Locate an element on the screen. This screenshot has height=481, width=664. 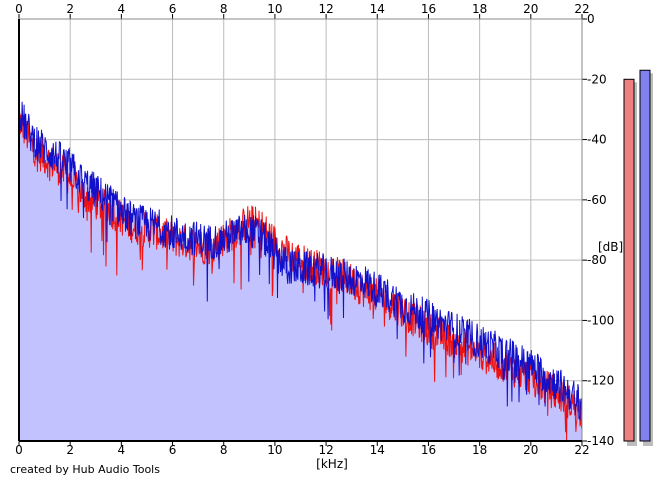
x-tick-label-top: 8 is located at coordinates (224, 9).